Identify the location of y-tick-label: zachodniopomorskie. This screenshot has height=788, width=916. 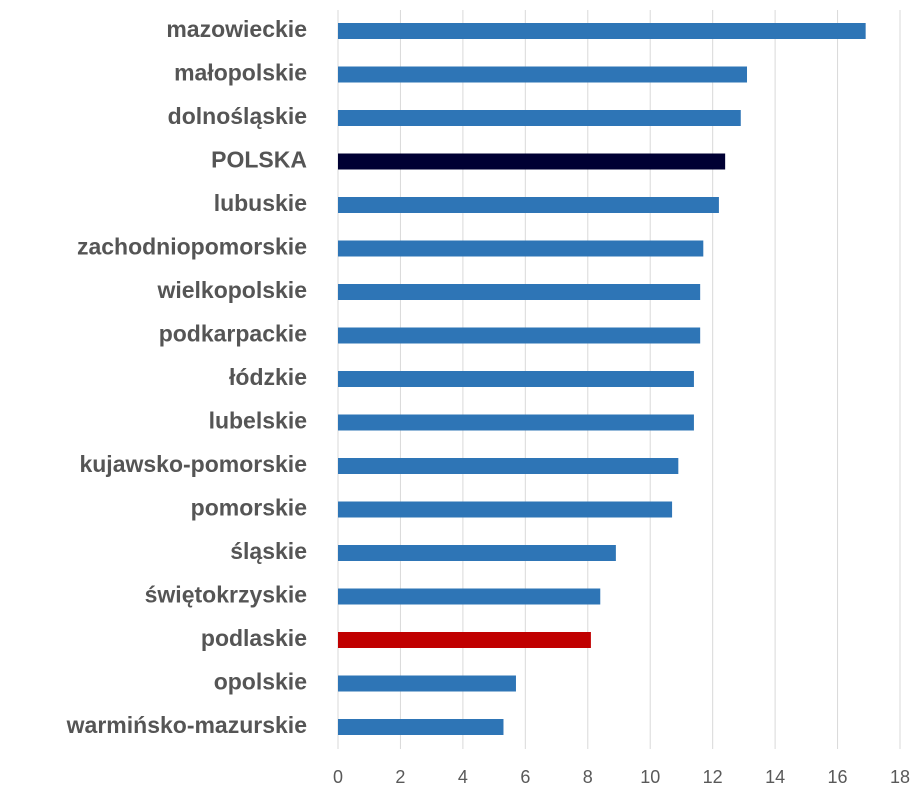
(192, 247).